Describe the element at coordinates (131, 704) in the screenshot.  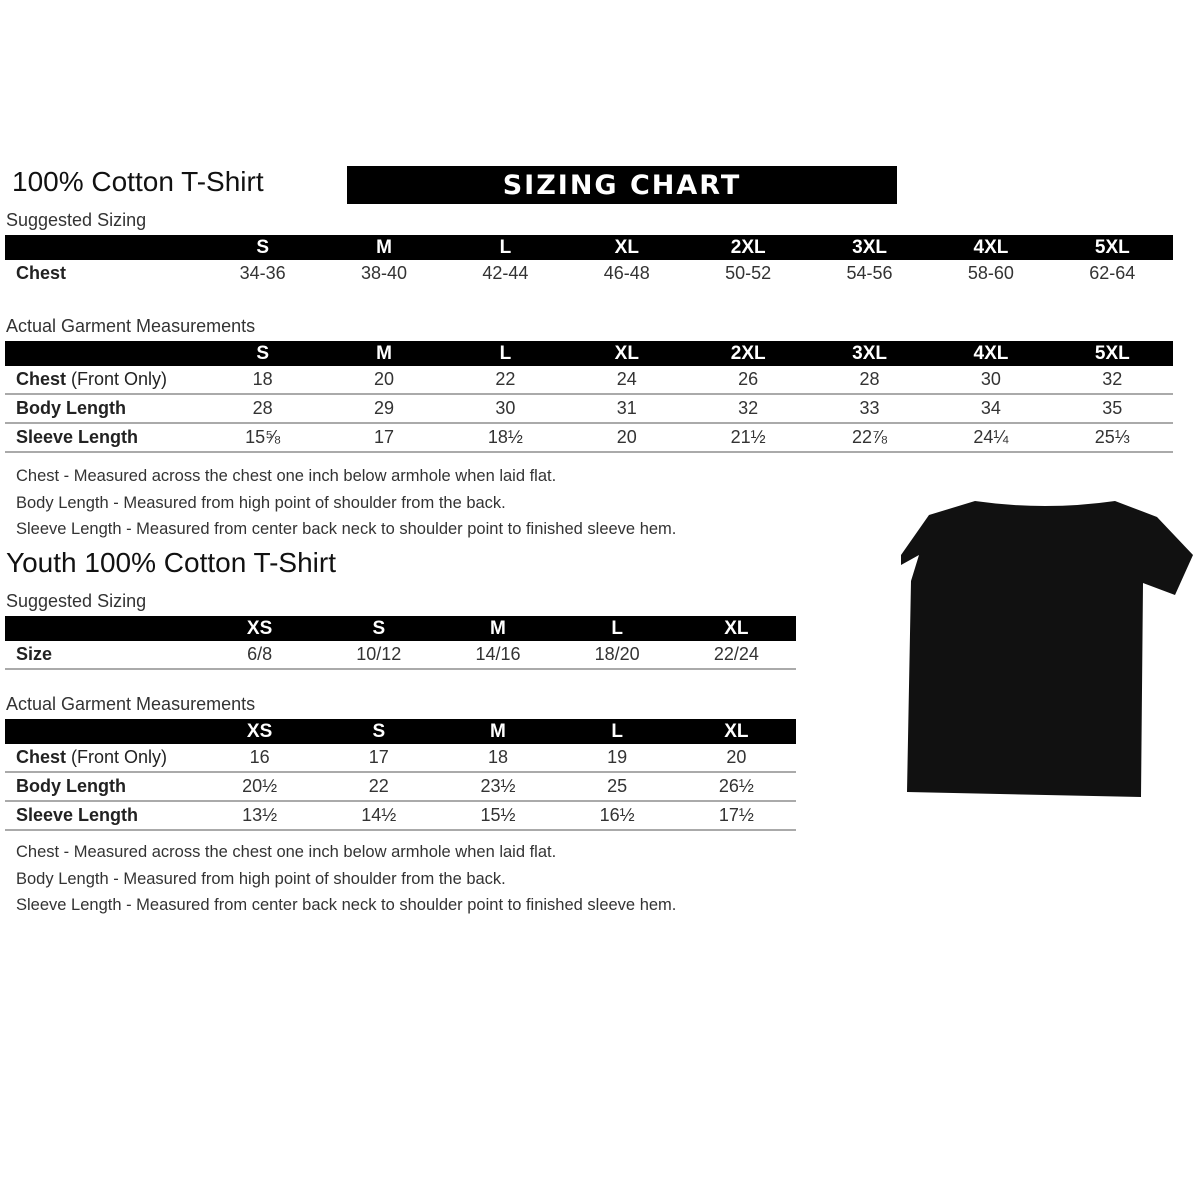
I see `youth-actual-label: Actual Garment Measurements` at that location.